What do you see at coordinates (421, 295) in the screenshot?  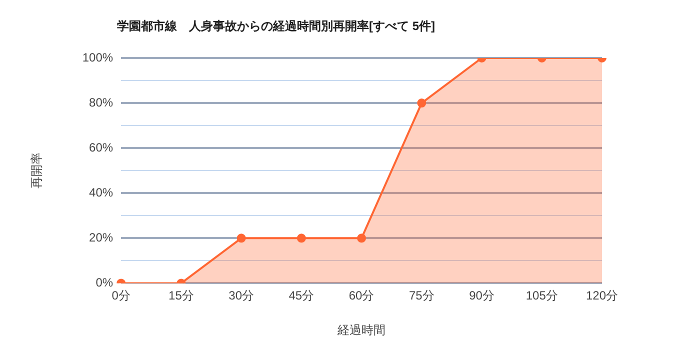 I see `x-tick-label: 75分` at bounding box center [421, 295].